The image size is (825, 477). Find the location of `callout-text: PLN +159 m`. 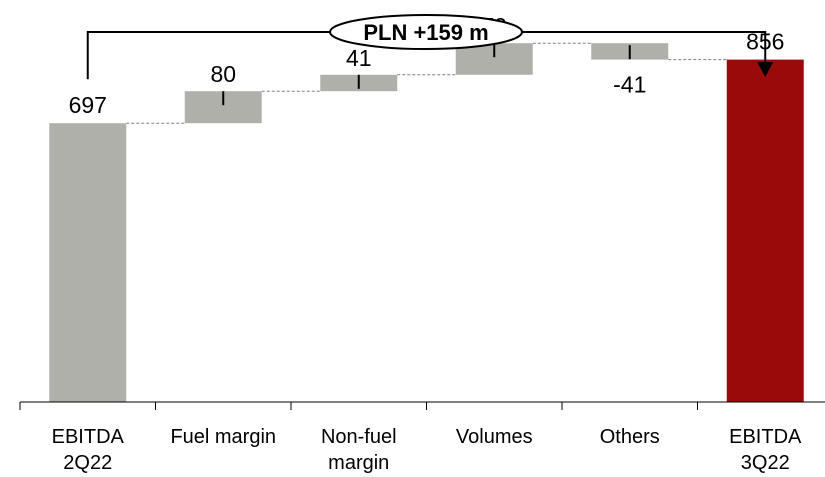

callout-text: PLN +159 m is located at coordinates (425, 32).